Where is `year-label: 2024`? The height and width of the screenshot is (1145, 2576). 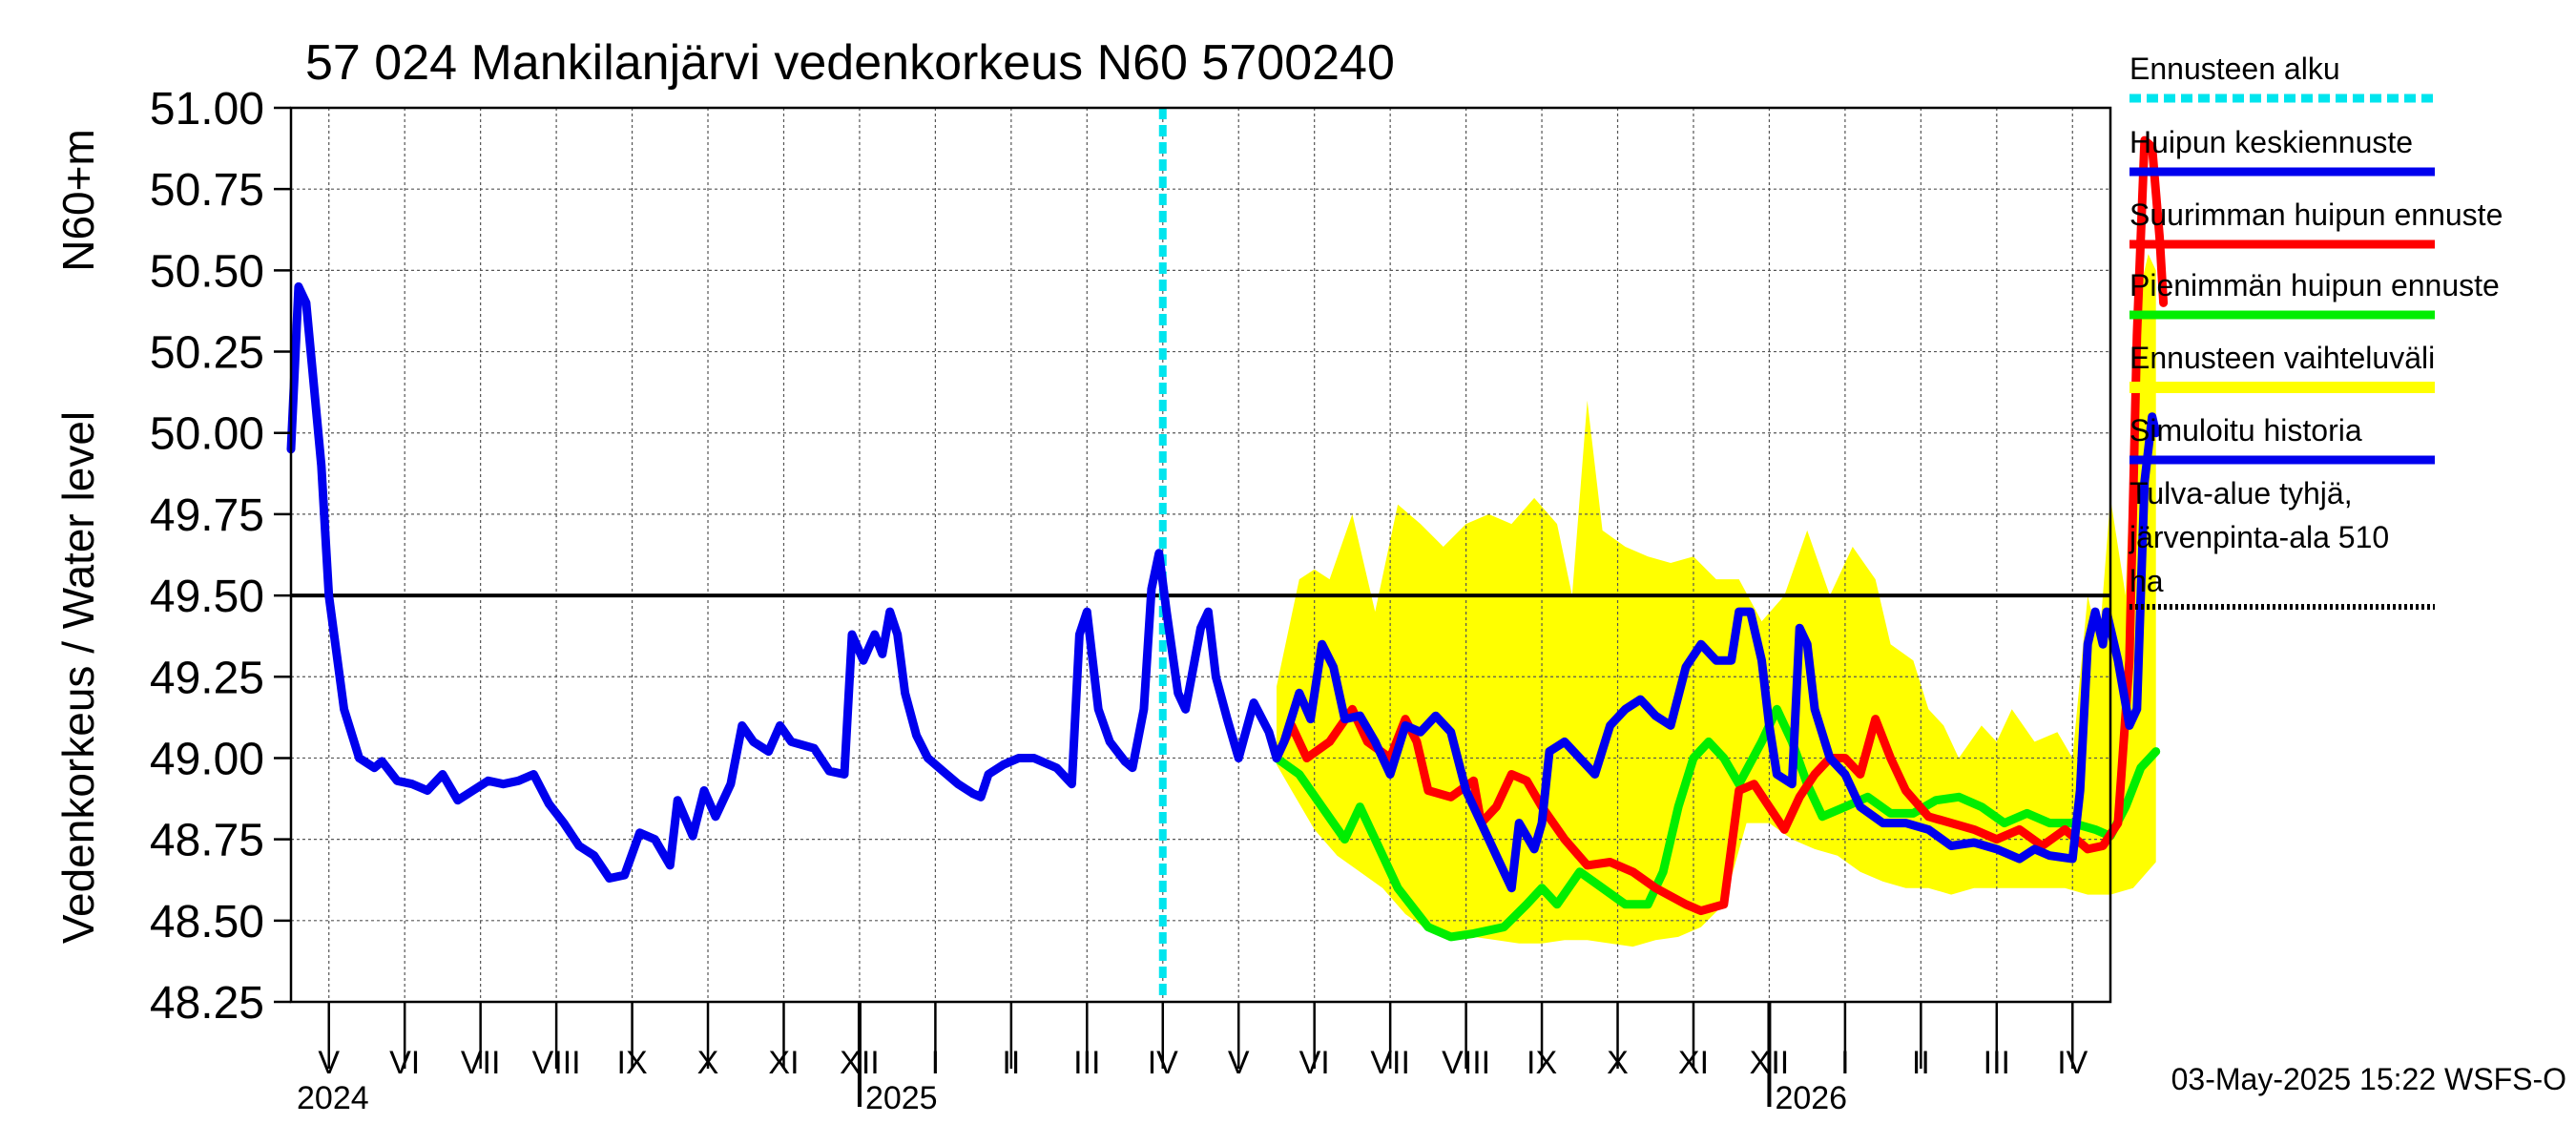
year-label: 2024 is located at coordinates (333, 1098).